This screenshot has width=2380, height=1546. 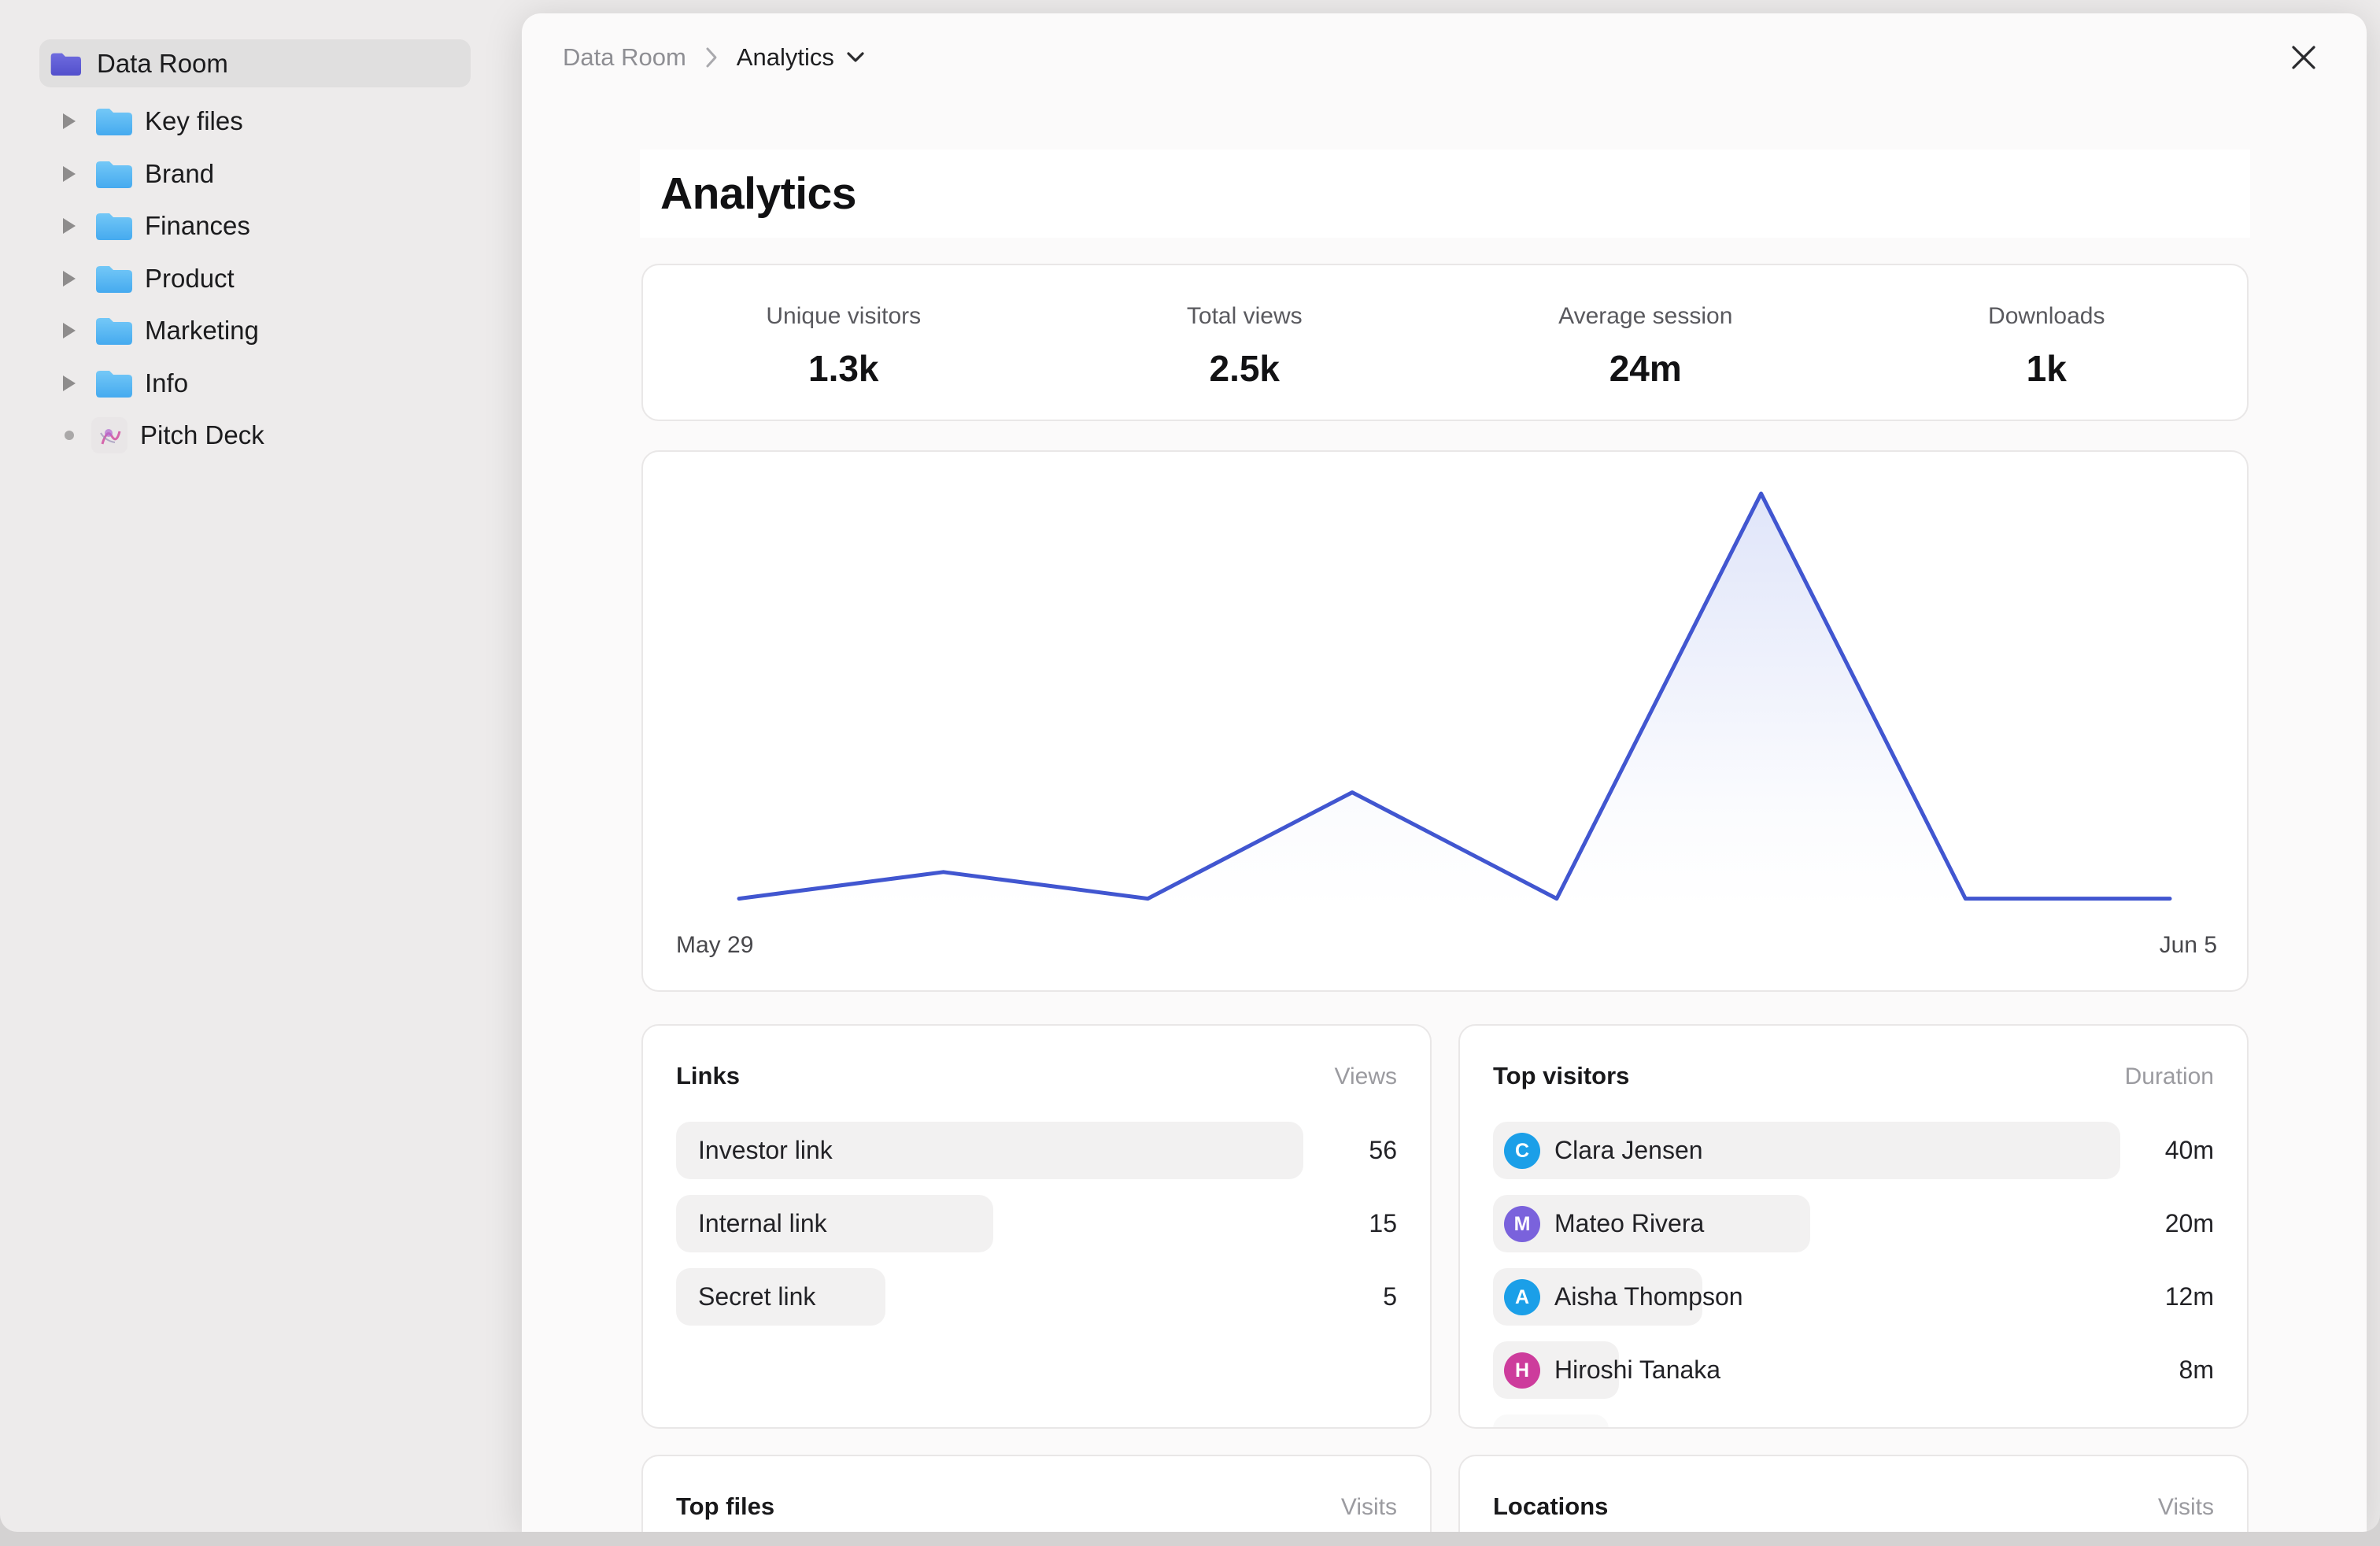 I want to click on close-button, so click(x=2303, y=58).